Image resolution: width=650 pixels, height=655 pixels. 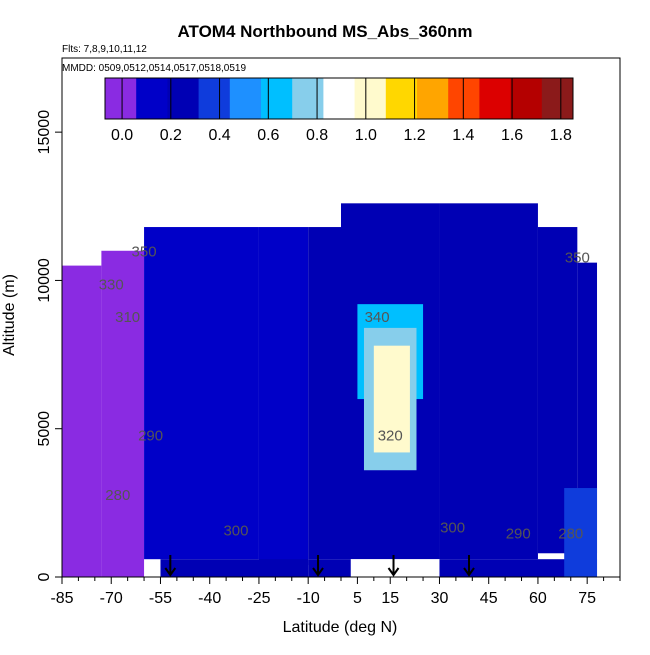 I want to click on x-tick-label: -25, so click(x=258, y=598).